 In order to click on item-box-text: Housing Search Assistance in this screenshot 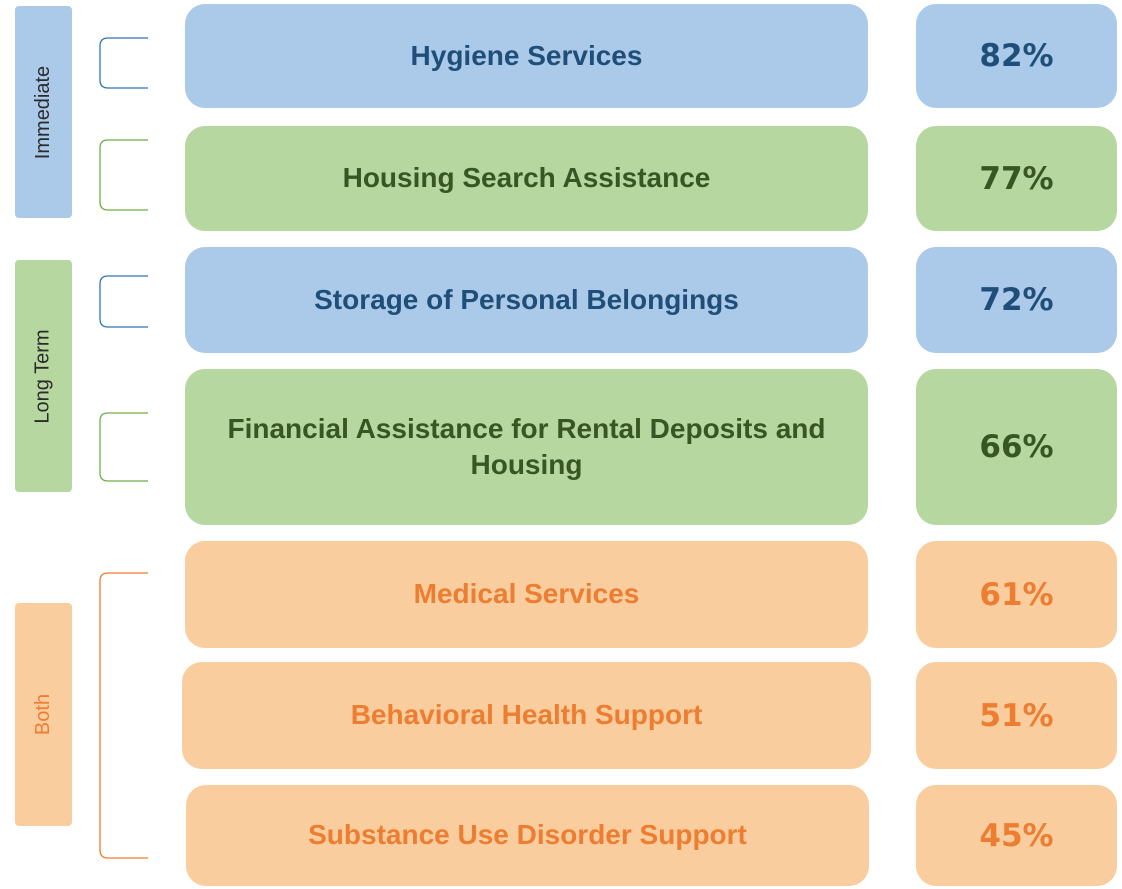, I will do `click(526, 178)`.